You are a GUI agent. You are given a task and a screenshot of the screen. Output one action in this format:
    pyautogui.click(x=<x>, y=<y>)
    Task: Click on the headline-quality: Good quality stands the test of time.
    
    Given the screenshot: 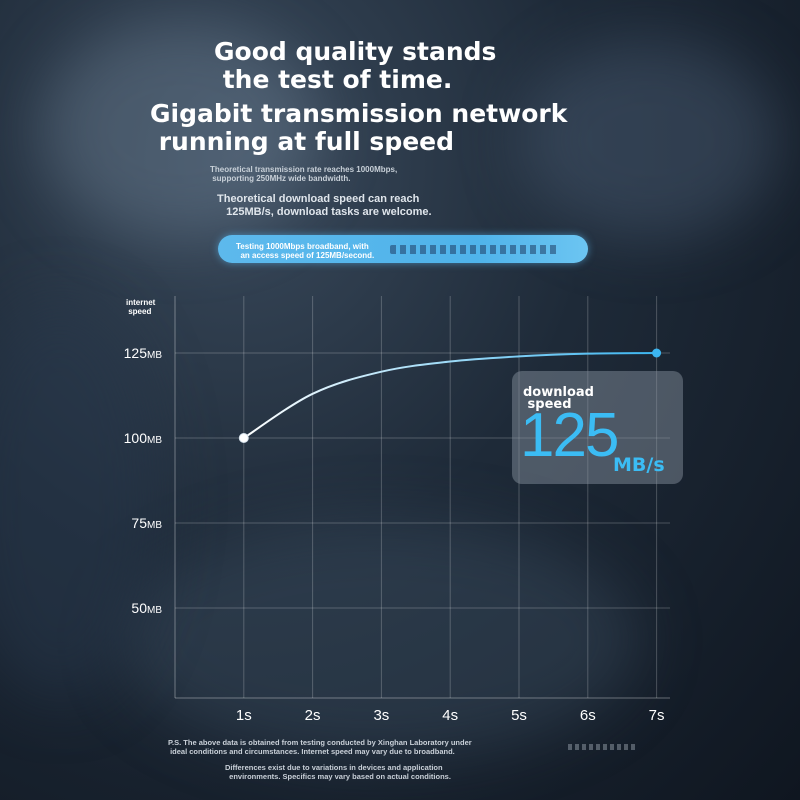 What is the action you would take?
    pyautogui.click(x=355, y=65)
    